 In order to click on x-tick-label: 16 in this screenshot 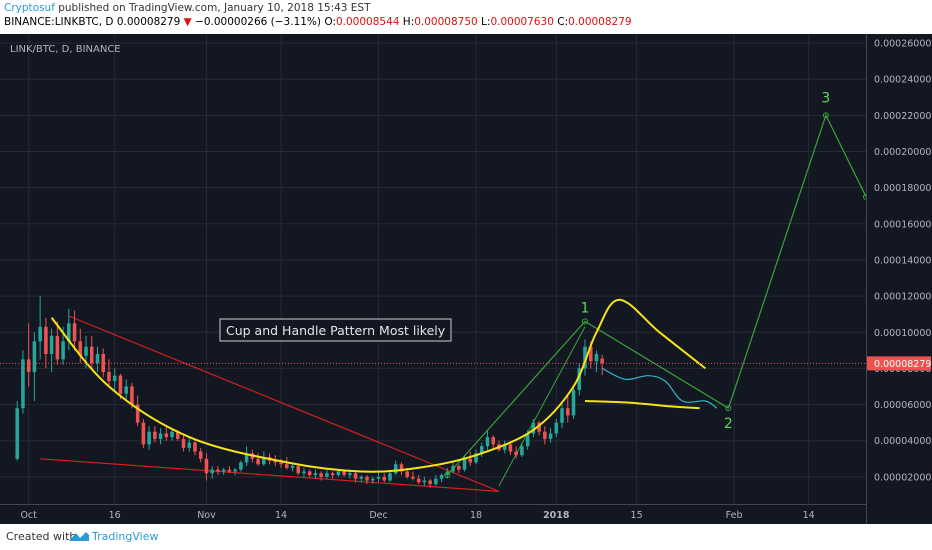, I will do `click(115, 515)`.